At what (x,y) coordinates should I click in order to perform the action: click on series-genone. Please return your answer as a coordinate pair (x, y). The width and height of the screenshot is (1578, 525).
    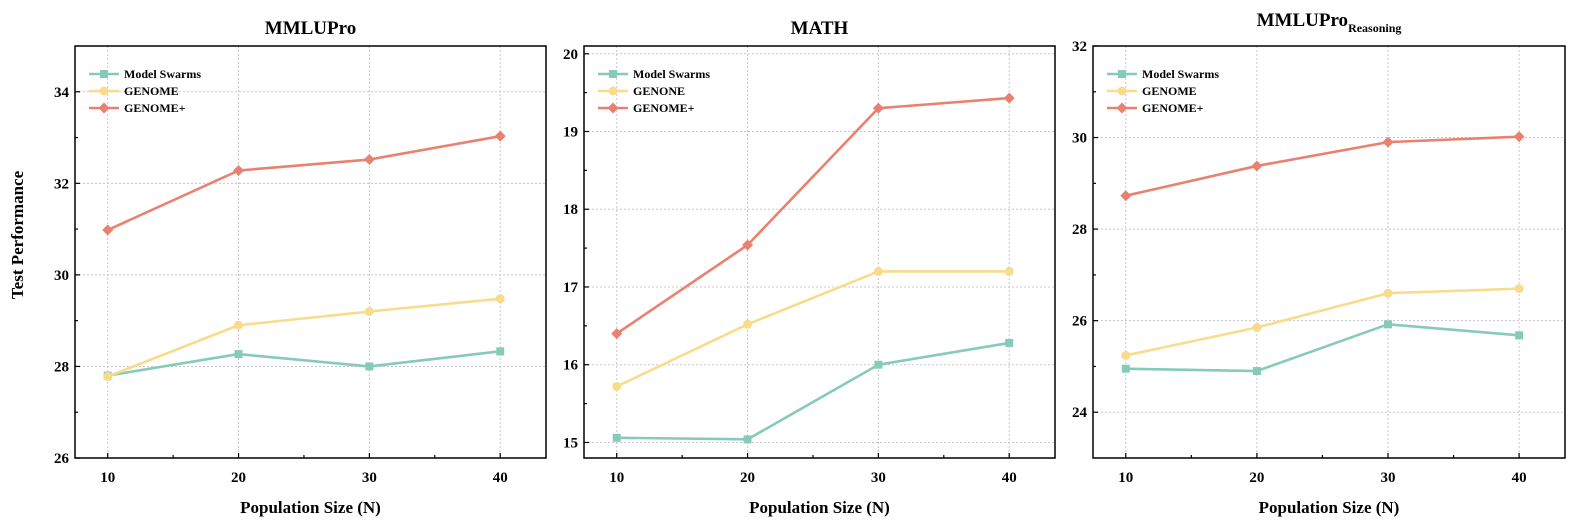
    Looking at the image, I should click on (813, 328).